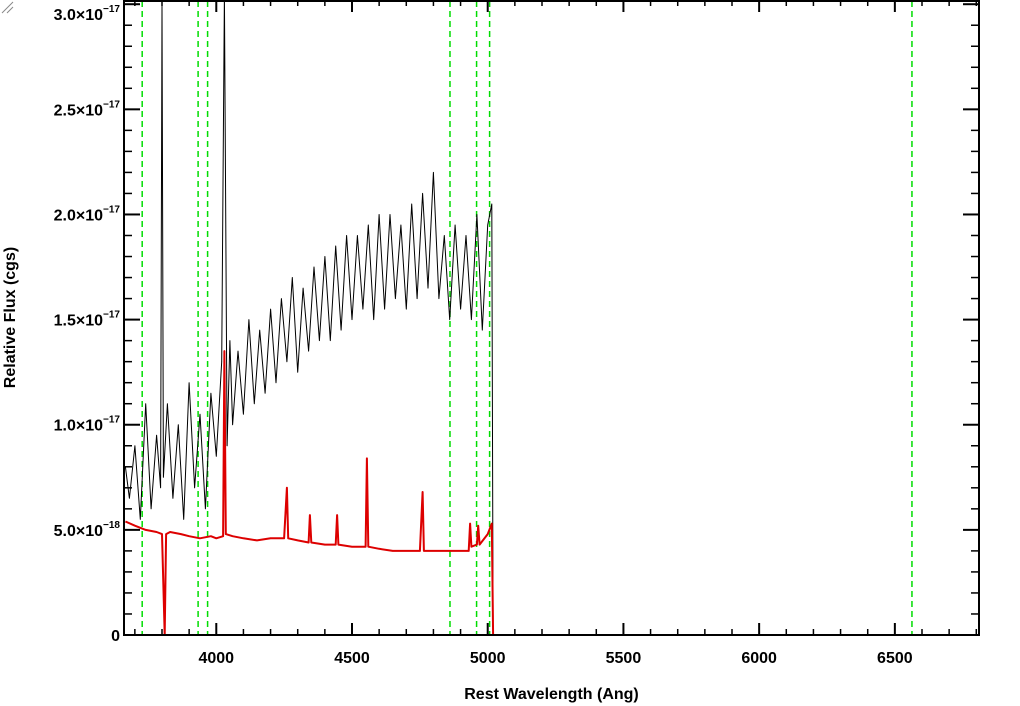  Describe the element at coordinates (895, 658) in the screenshot. I see `x-tick-label: 6500` at that location.